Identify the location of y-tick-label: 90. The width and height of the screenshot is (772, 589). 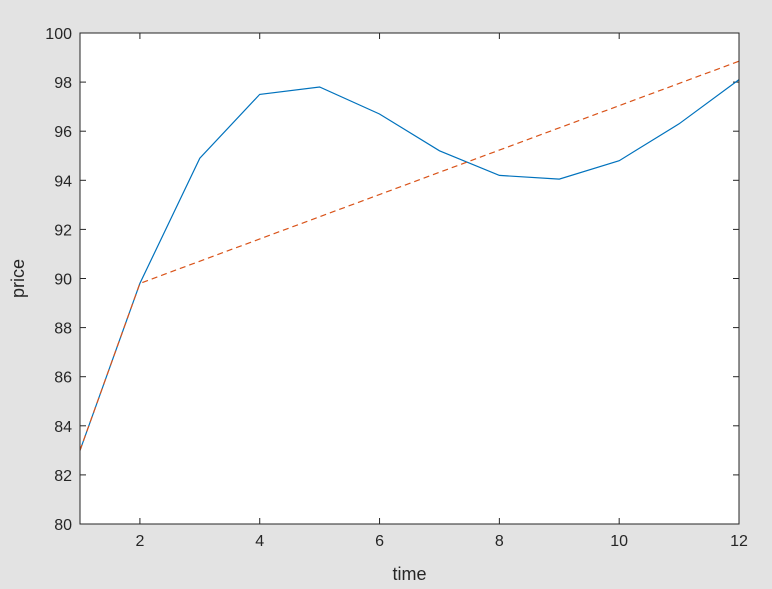
(63, 280).